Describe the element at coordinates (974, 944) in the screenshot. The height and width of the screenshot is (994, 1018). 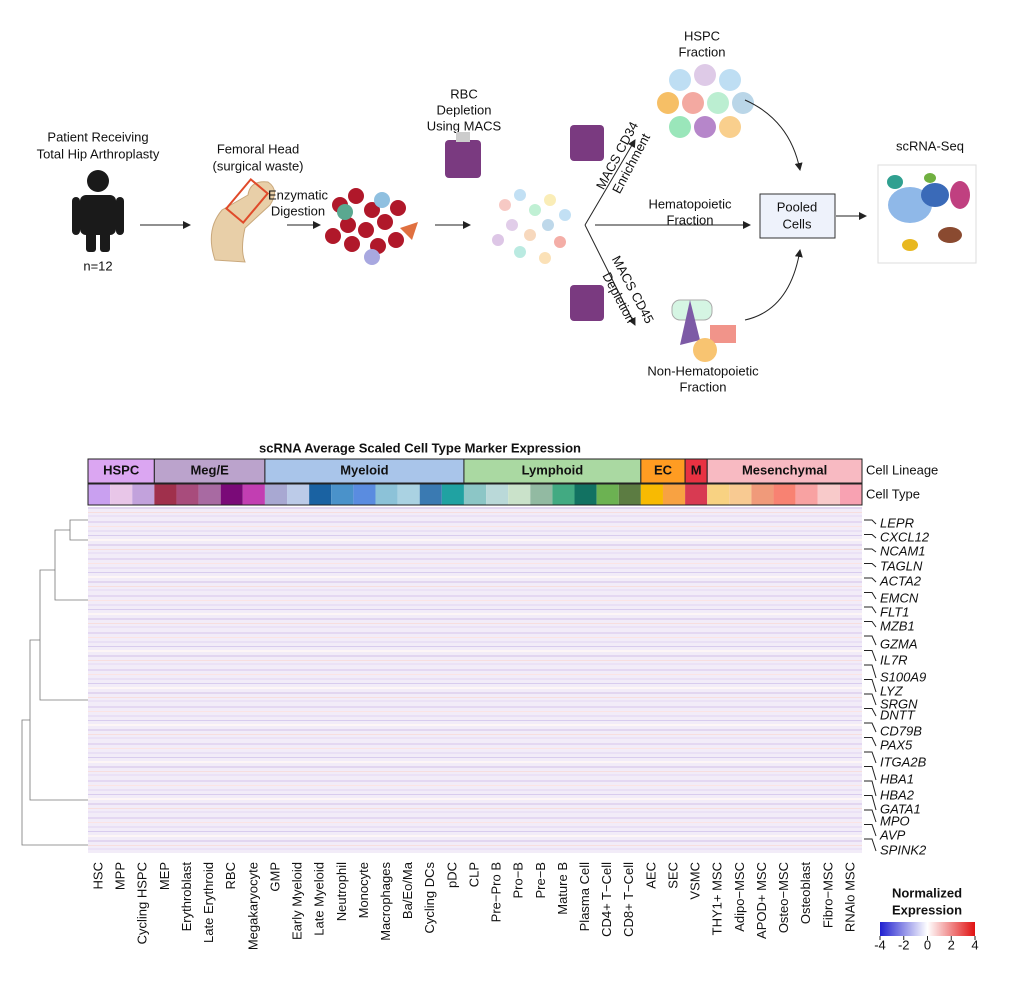
I see `colorbar-tick-label: 4` at that location.